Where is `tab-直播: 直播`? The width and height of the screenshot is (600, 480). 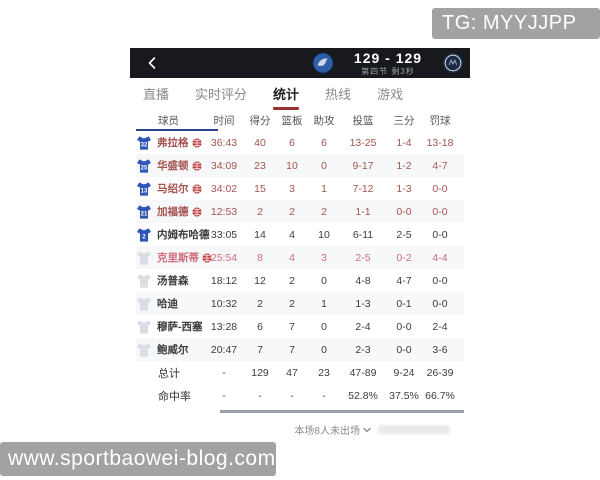
tab-直播: 直播 is located at coordinates (156, 94).